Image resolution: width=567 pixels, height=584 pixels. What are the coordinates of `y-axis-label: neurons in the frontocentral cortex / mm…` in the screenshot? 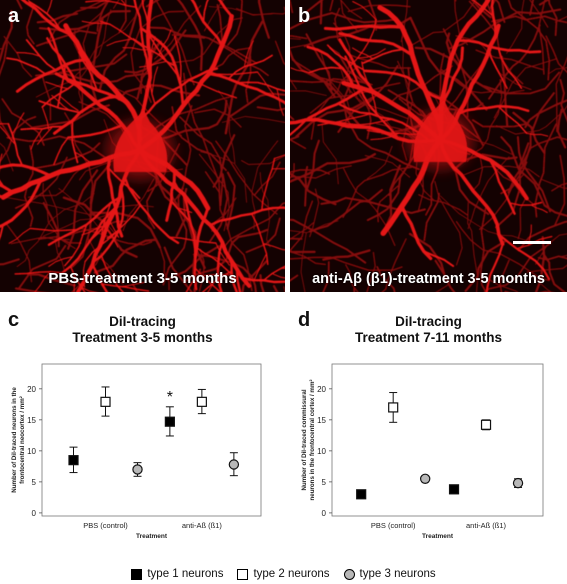 It's located at (312, 439).